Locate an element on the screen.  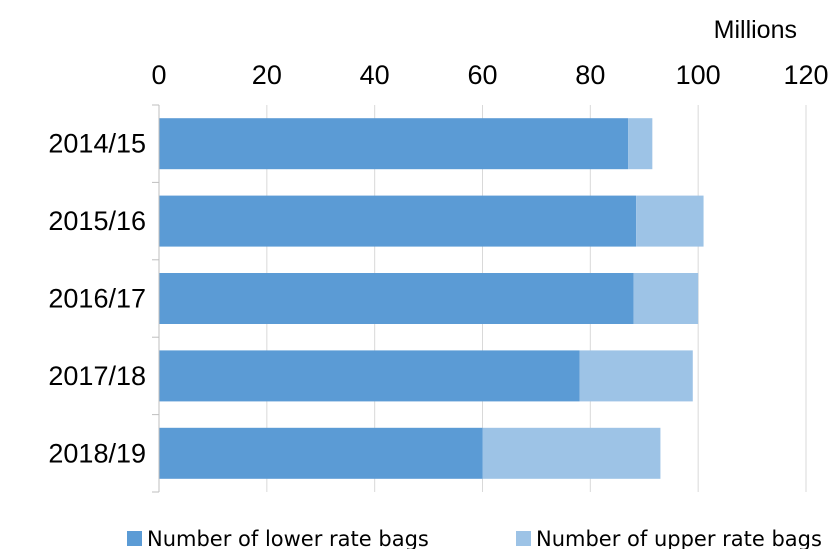
category-label: 2017/18 is located at coordinates (97, 376).